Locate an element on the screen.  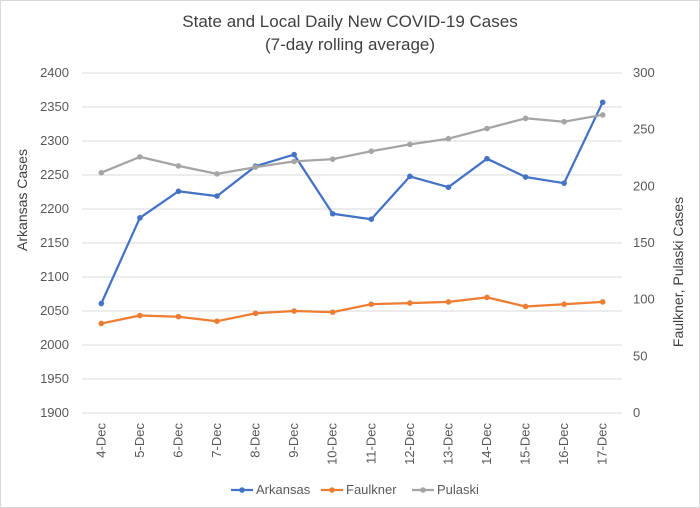
x-tick-label: 5-Dec is located at coordinates (139, 440).